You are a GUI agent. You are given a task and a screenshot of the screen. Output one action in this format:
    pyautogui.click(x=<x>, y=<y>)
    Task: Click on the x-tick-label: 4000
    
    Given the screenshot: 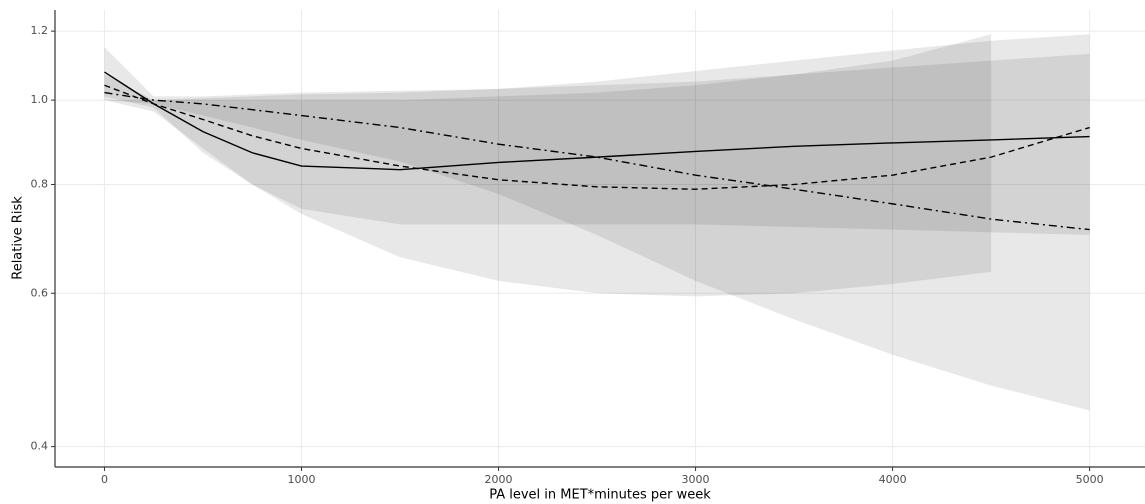 What is the action you would take?
    pyautogui.click(x=893, y=479)
    